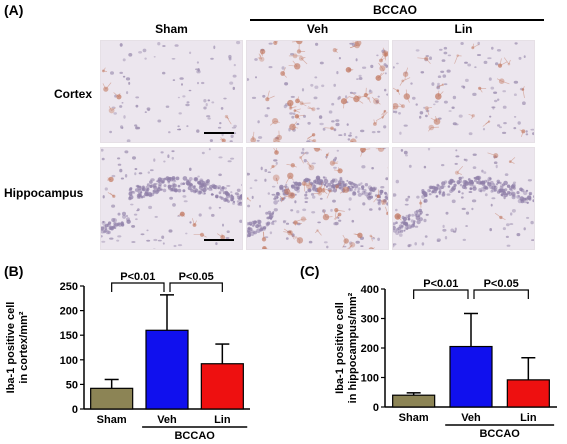  Describe the element at coordinates (330, 191) in the screenshot. I see `iba1-stain` at that location.